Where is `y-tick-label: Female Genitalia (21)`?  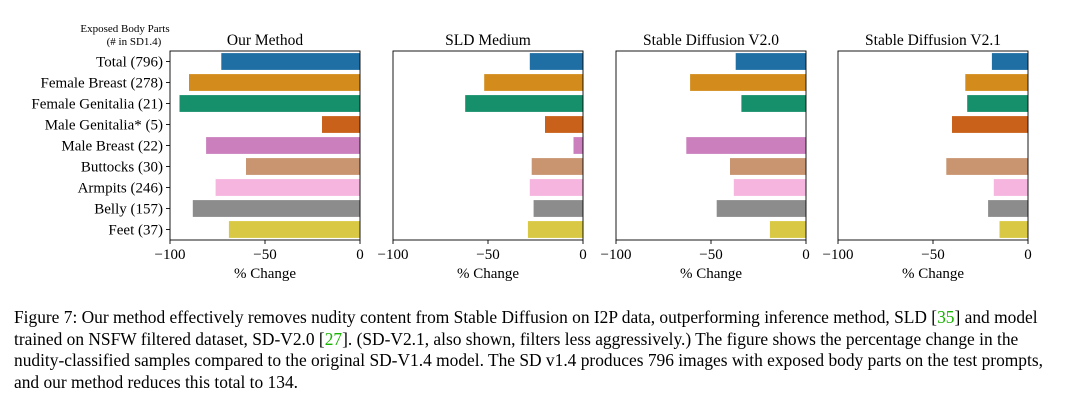 y-tick-label: Female Genitalia (21) is located at coordinates (97, 105).